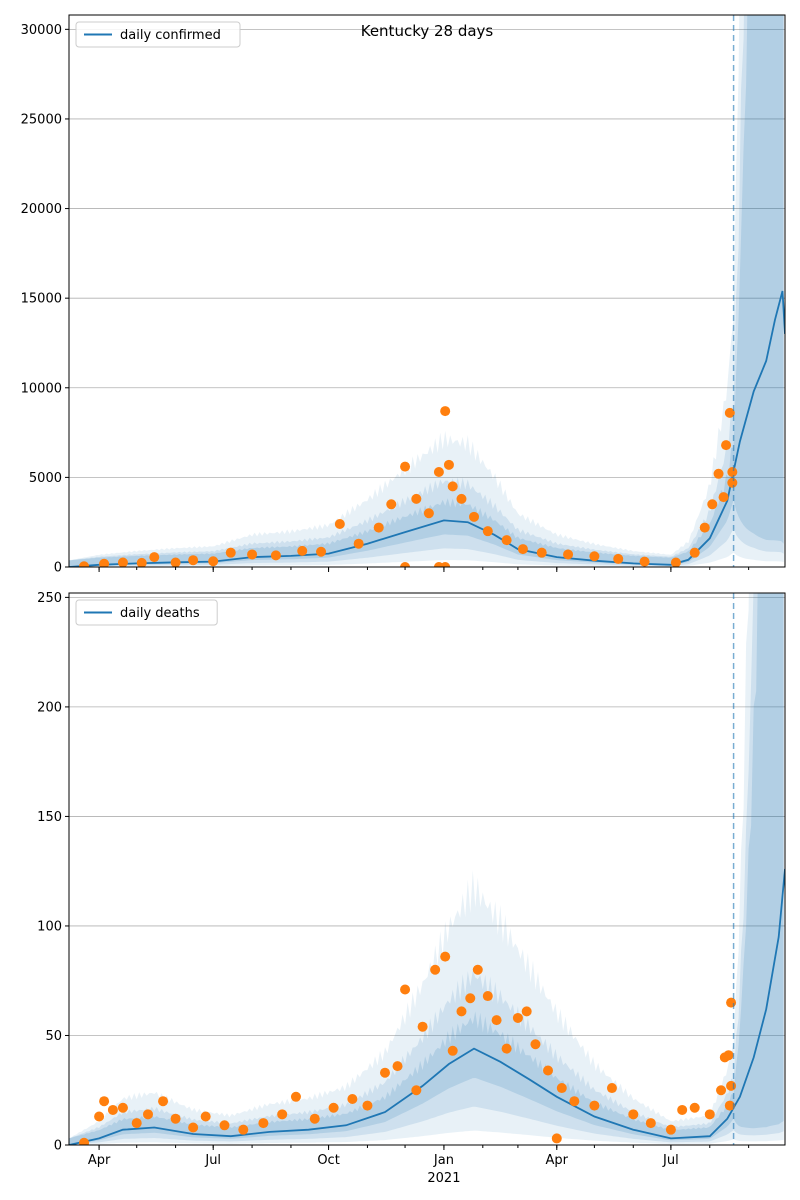 The height and width of the screenshot is (1200, 800). I want to click on y-tick-label: 30000, so click(41, 30).